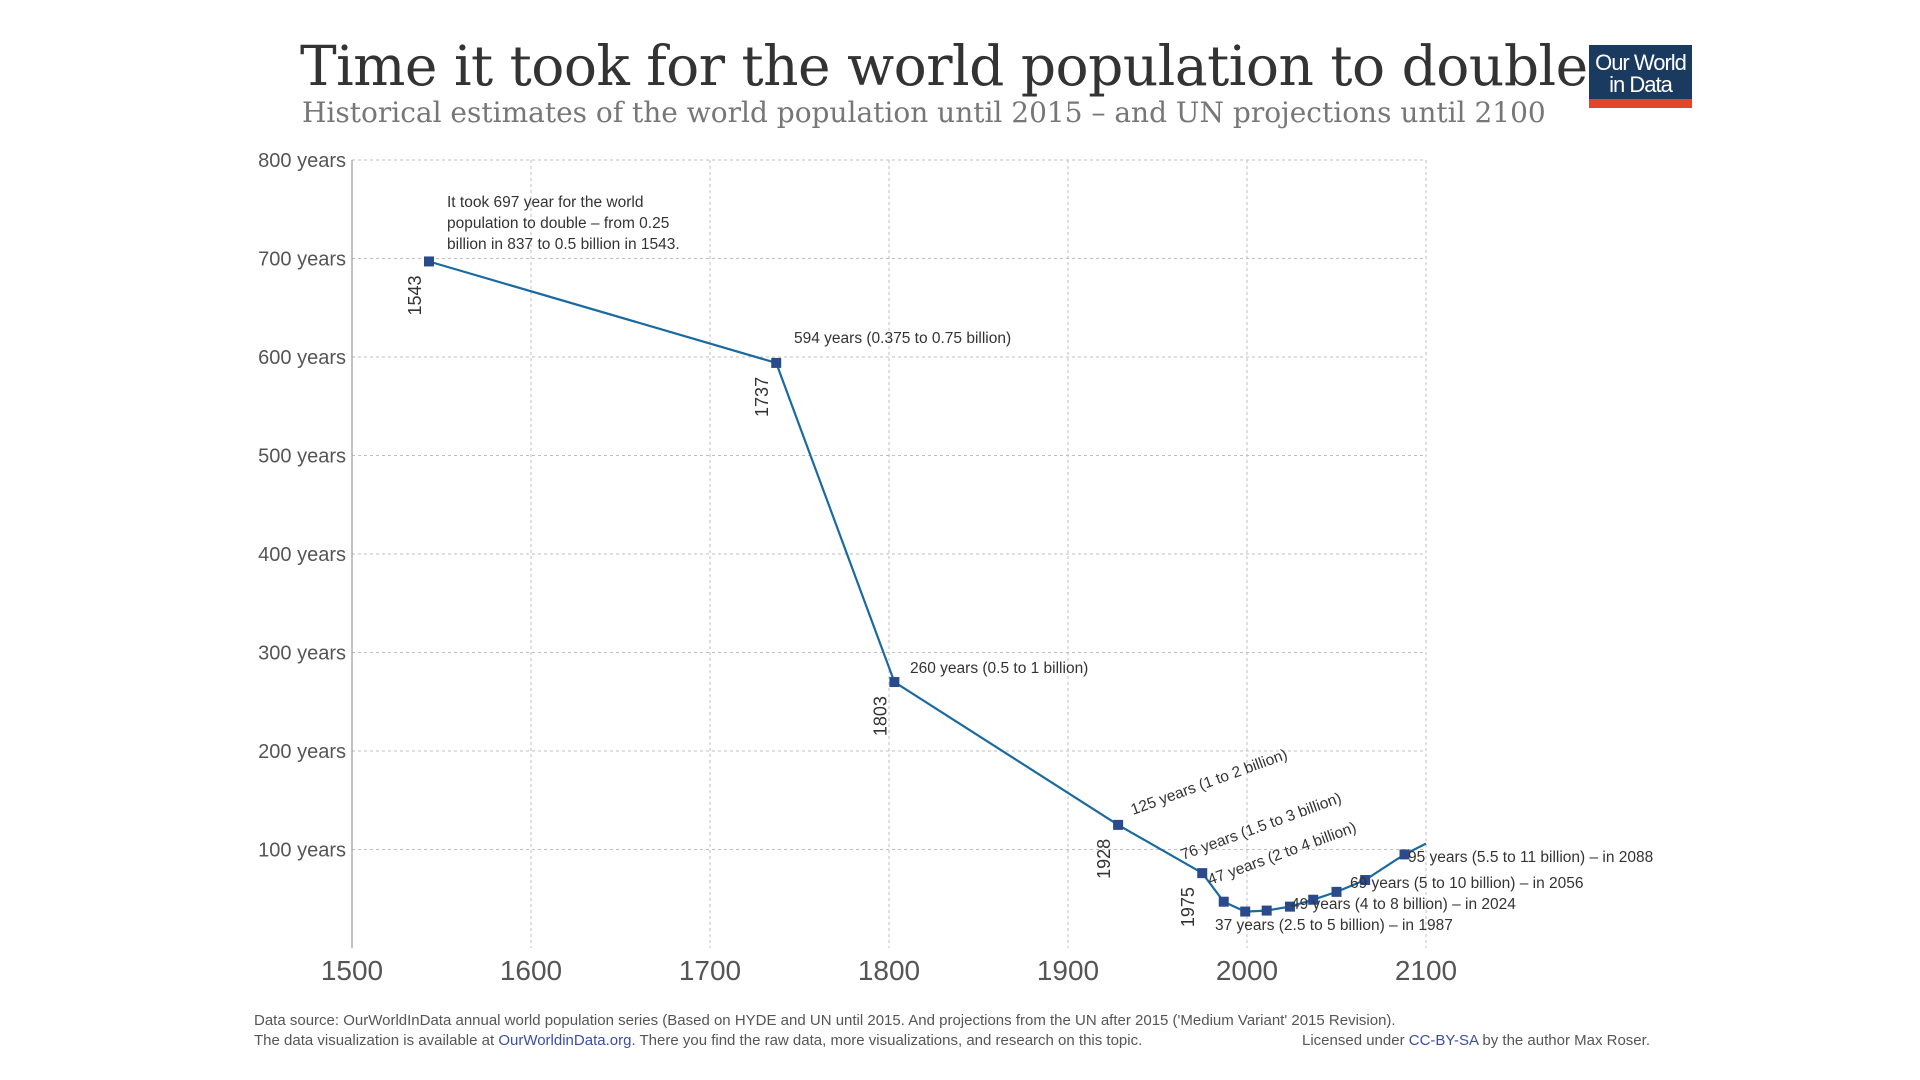  What do you see at coordinates (352, 970) in the screenshot?
I see `x-tick-label: 1500` at bounding box center [352, 970].